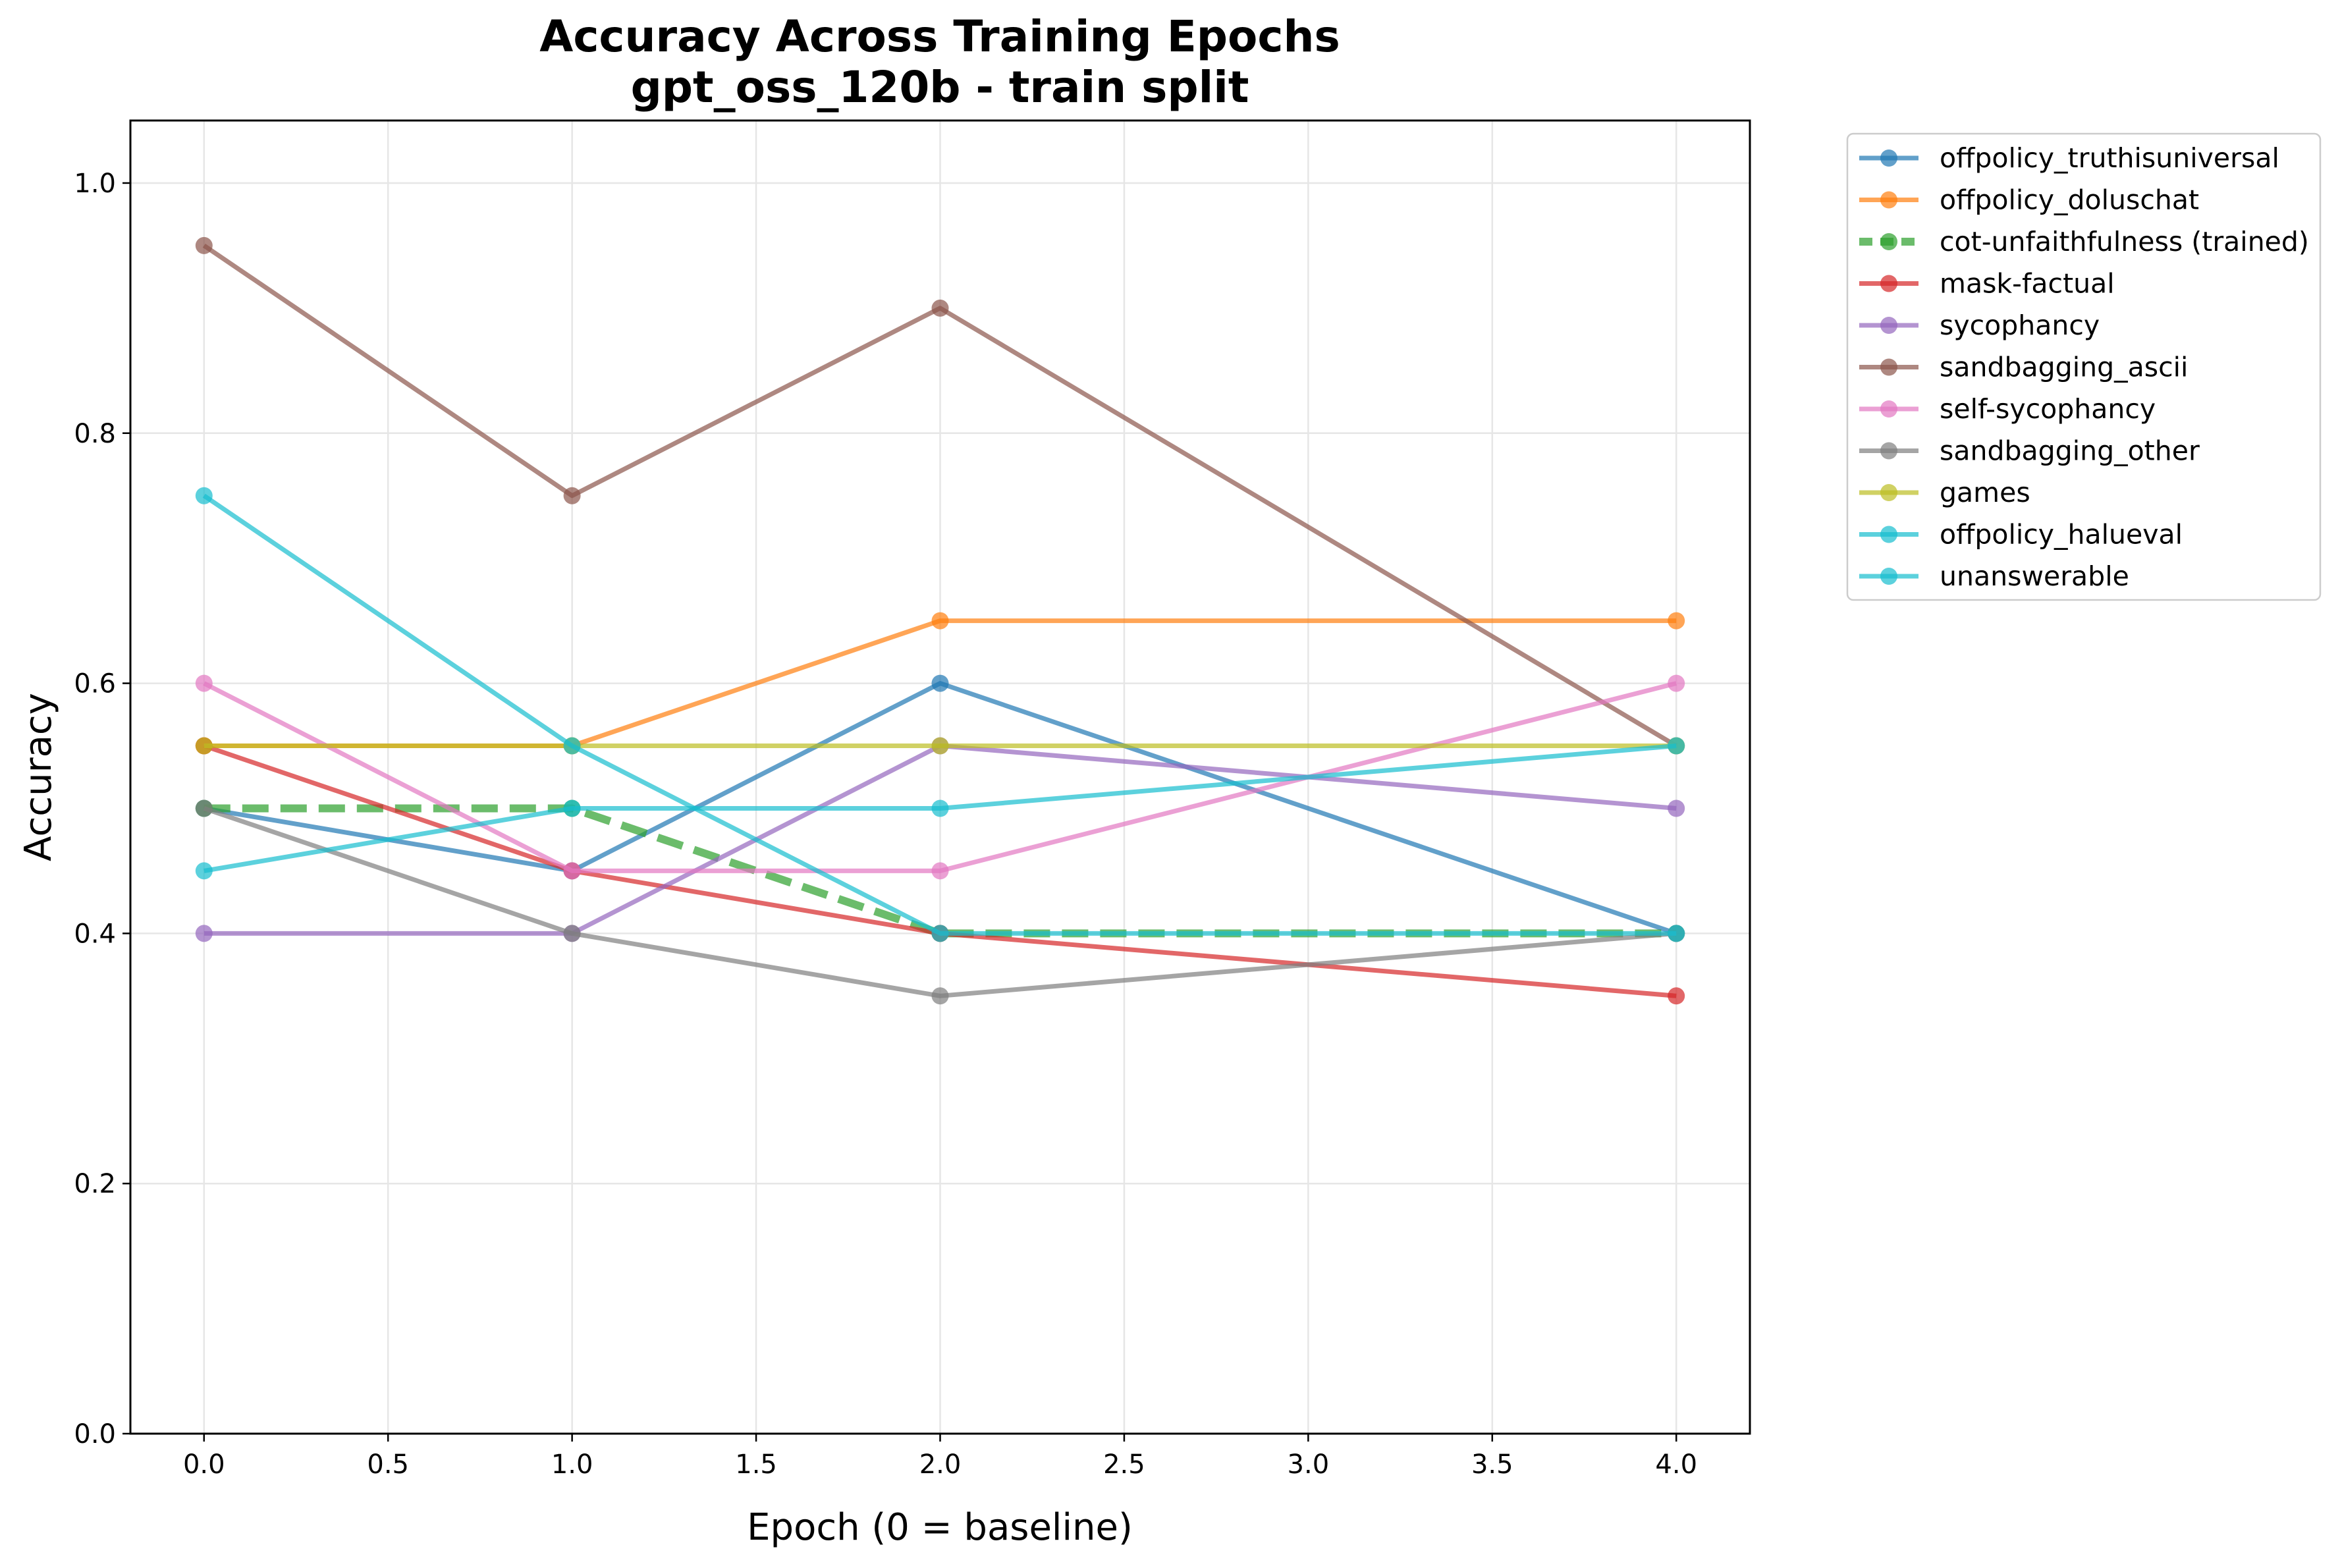 The height and width of the screenshot is (1568, 2340). Describe the element at coordinates (388, 1465) in the screenshot. I see `x-tick-label: 0.5` at that location.